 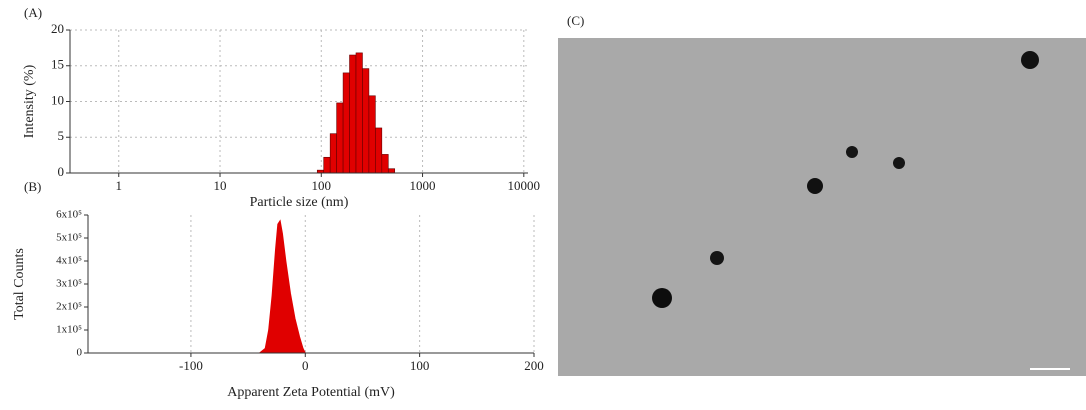 I want to click on y-tick-label: 15, so click(x=57, y=64).